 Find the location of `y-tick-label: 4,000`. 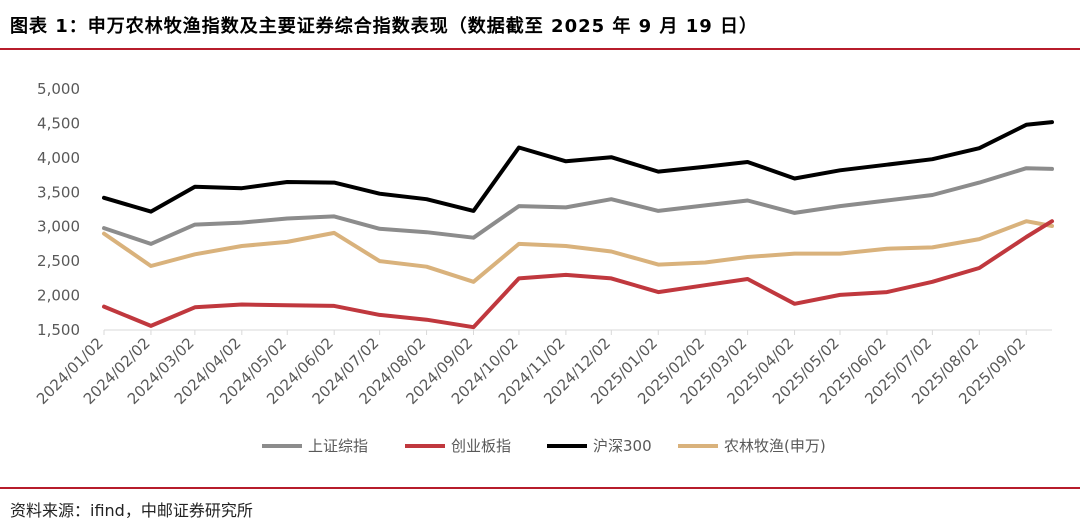

y-tick-label: 4,000 is located at coordinates (58, 158).